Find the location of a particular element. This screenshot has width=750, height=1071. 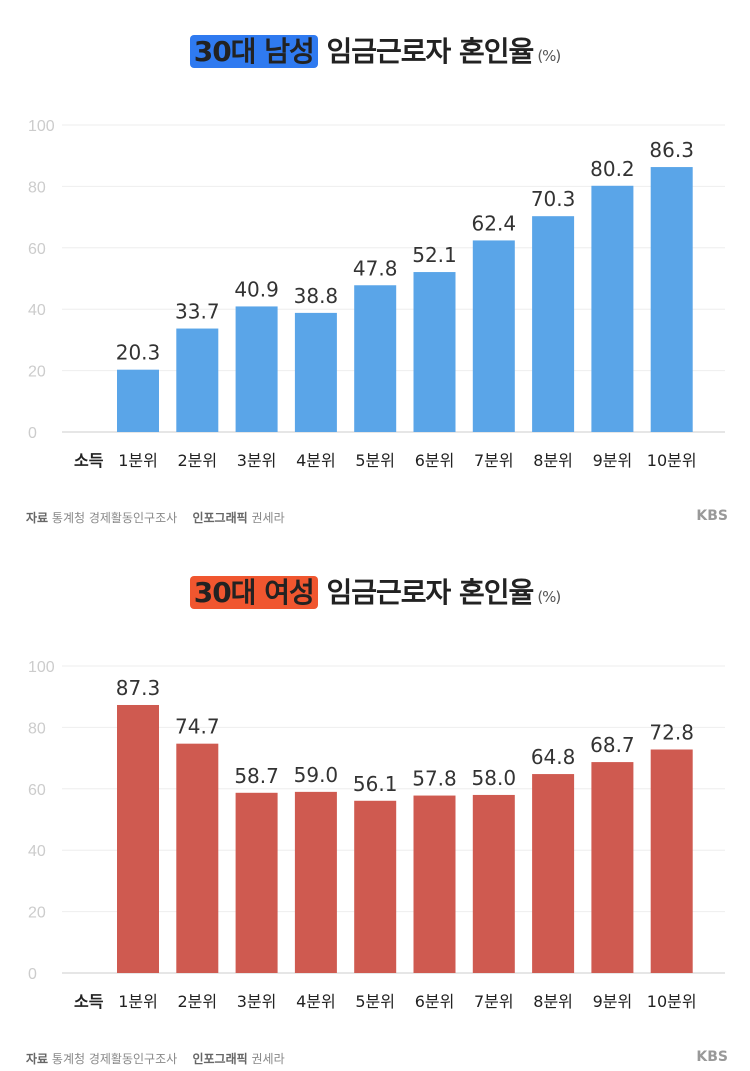

title-highlight: 30대 남성 is located at coordinates (253, 51).